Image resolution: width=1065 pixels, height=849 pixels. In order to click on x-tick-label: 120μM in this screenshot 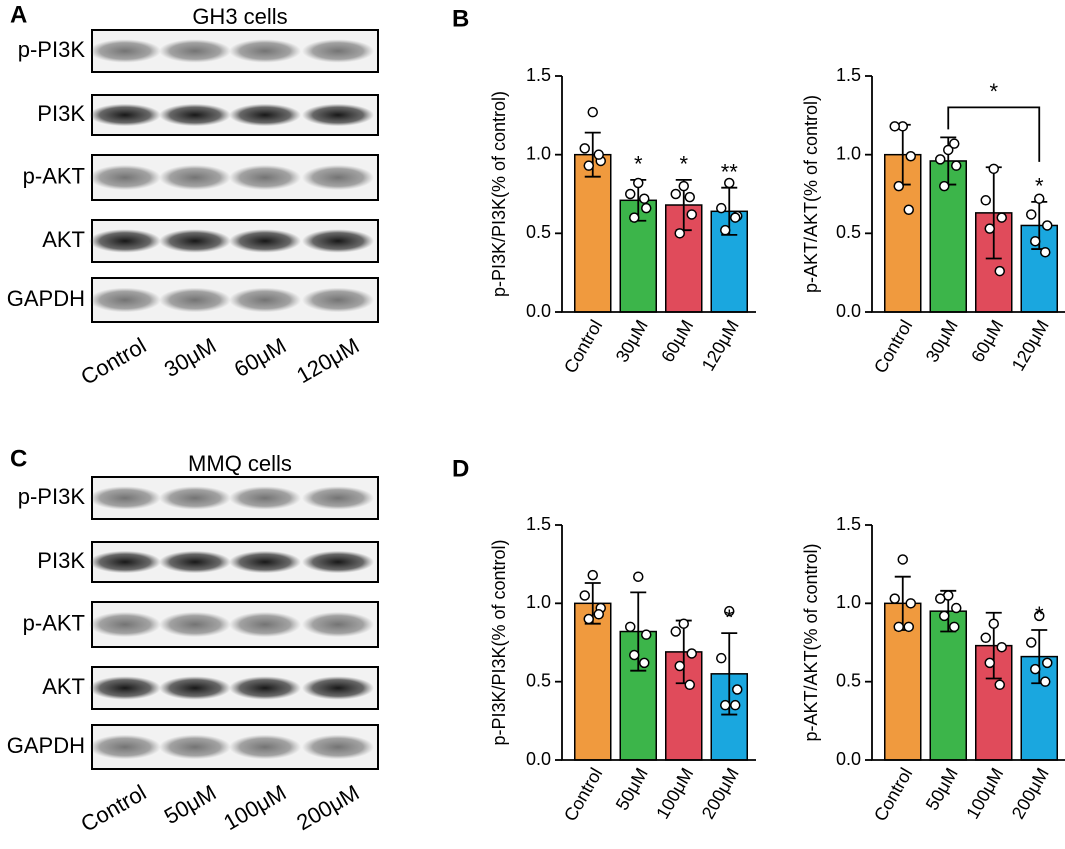, I will do `click(1030, 345)`.